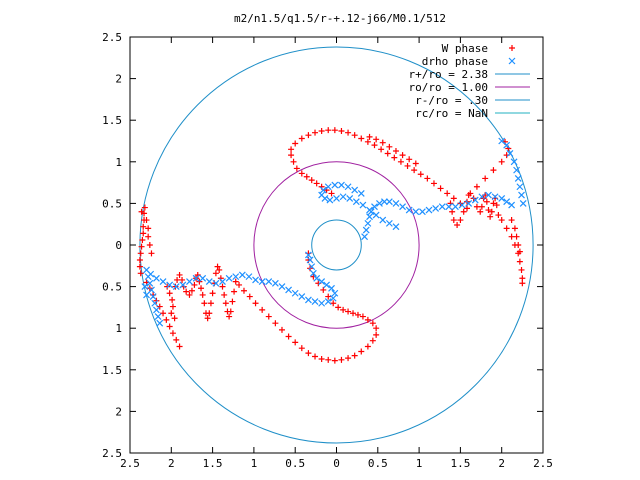  What do you see at coordinates (451, 100) in the screenshot?
I see `legend-label: r-/ro = .30` at bounding box center [451, 100].